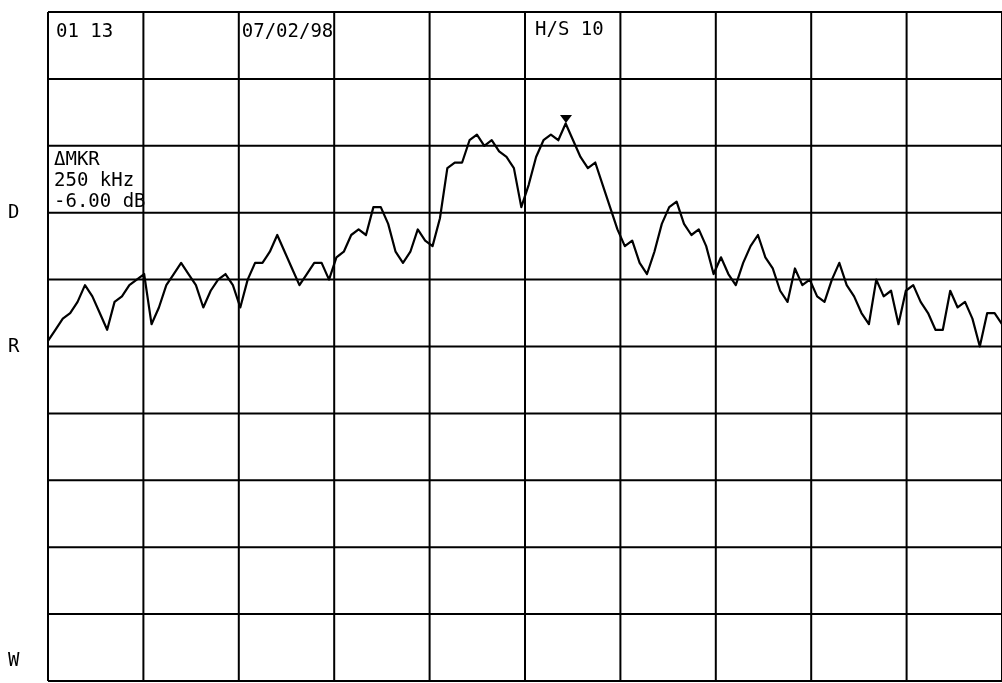  What do you see at coordinates (287, 30) in the screenshot?
I see `text: 07/02/98` at bounding box center [287, 30].